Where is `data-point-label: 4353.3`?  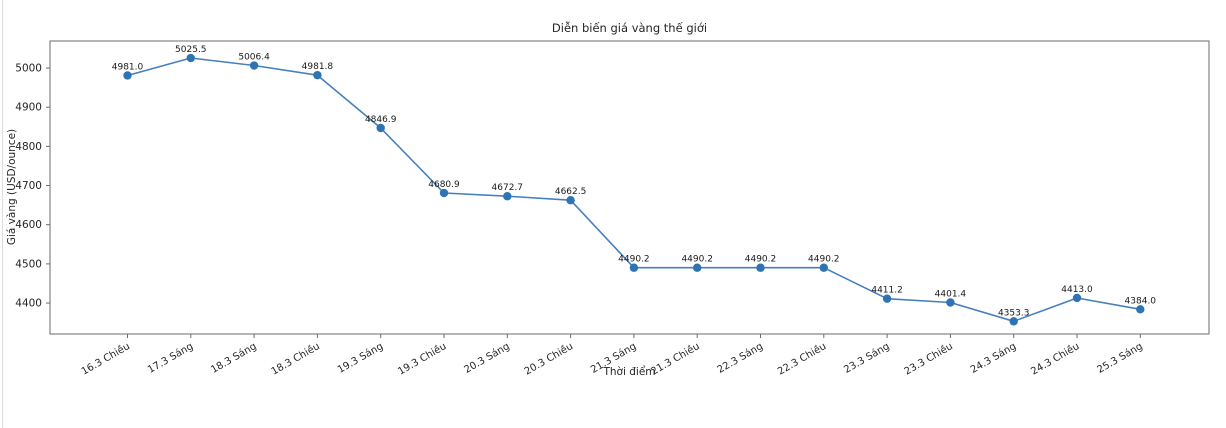 data-point-label: 4353.3 is located at coordinates (1014, 313).